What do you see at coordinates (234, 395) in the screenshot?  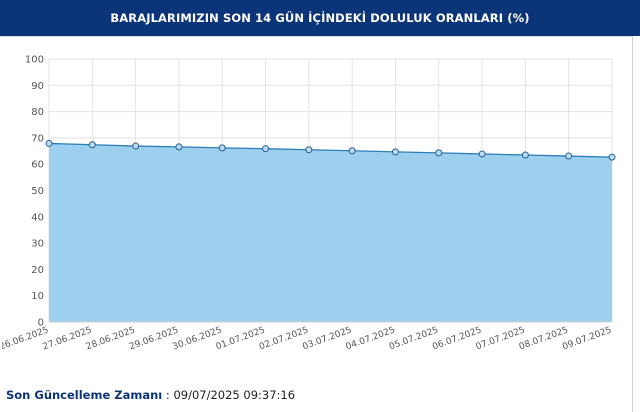 I see `last-update-value: 09/07/2025 09:37:16` at bounding box center [234, 395].